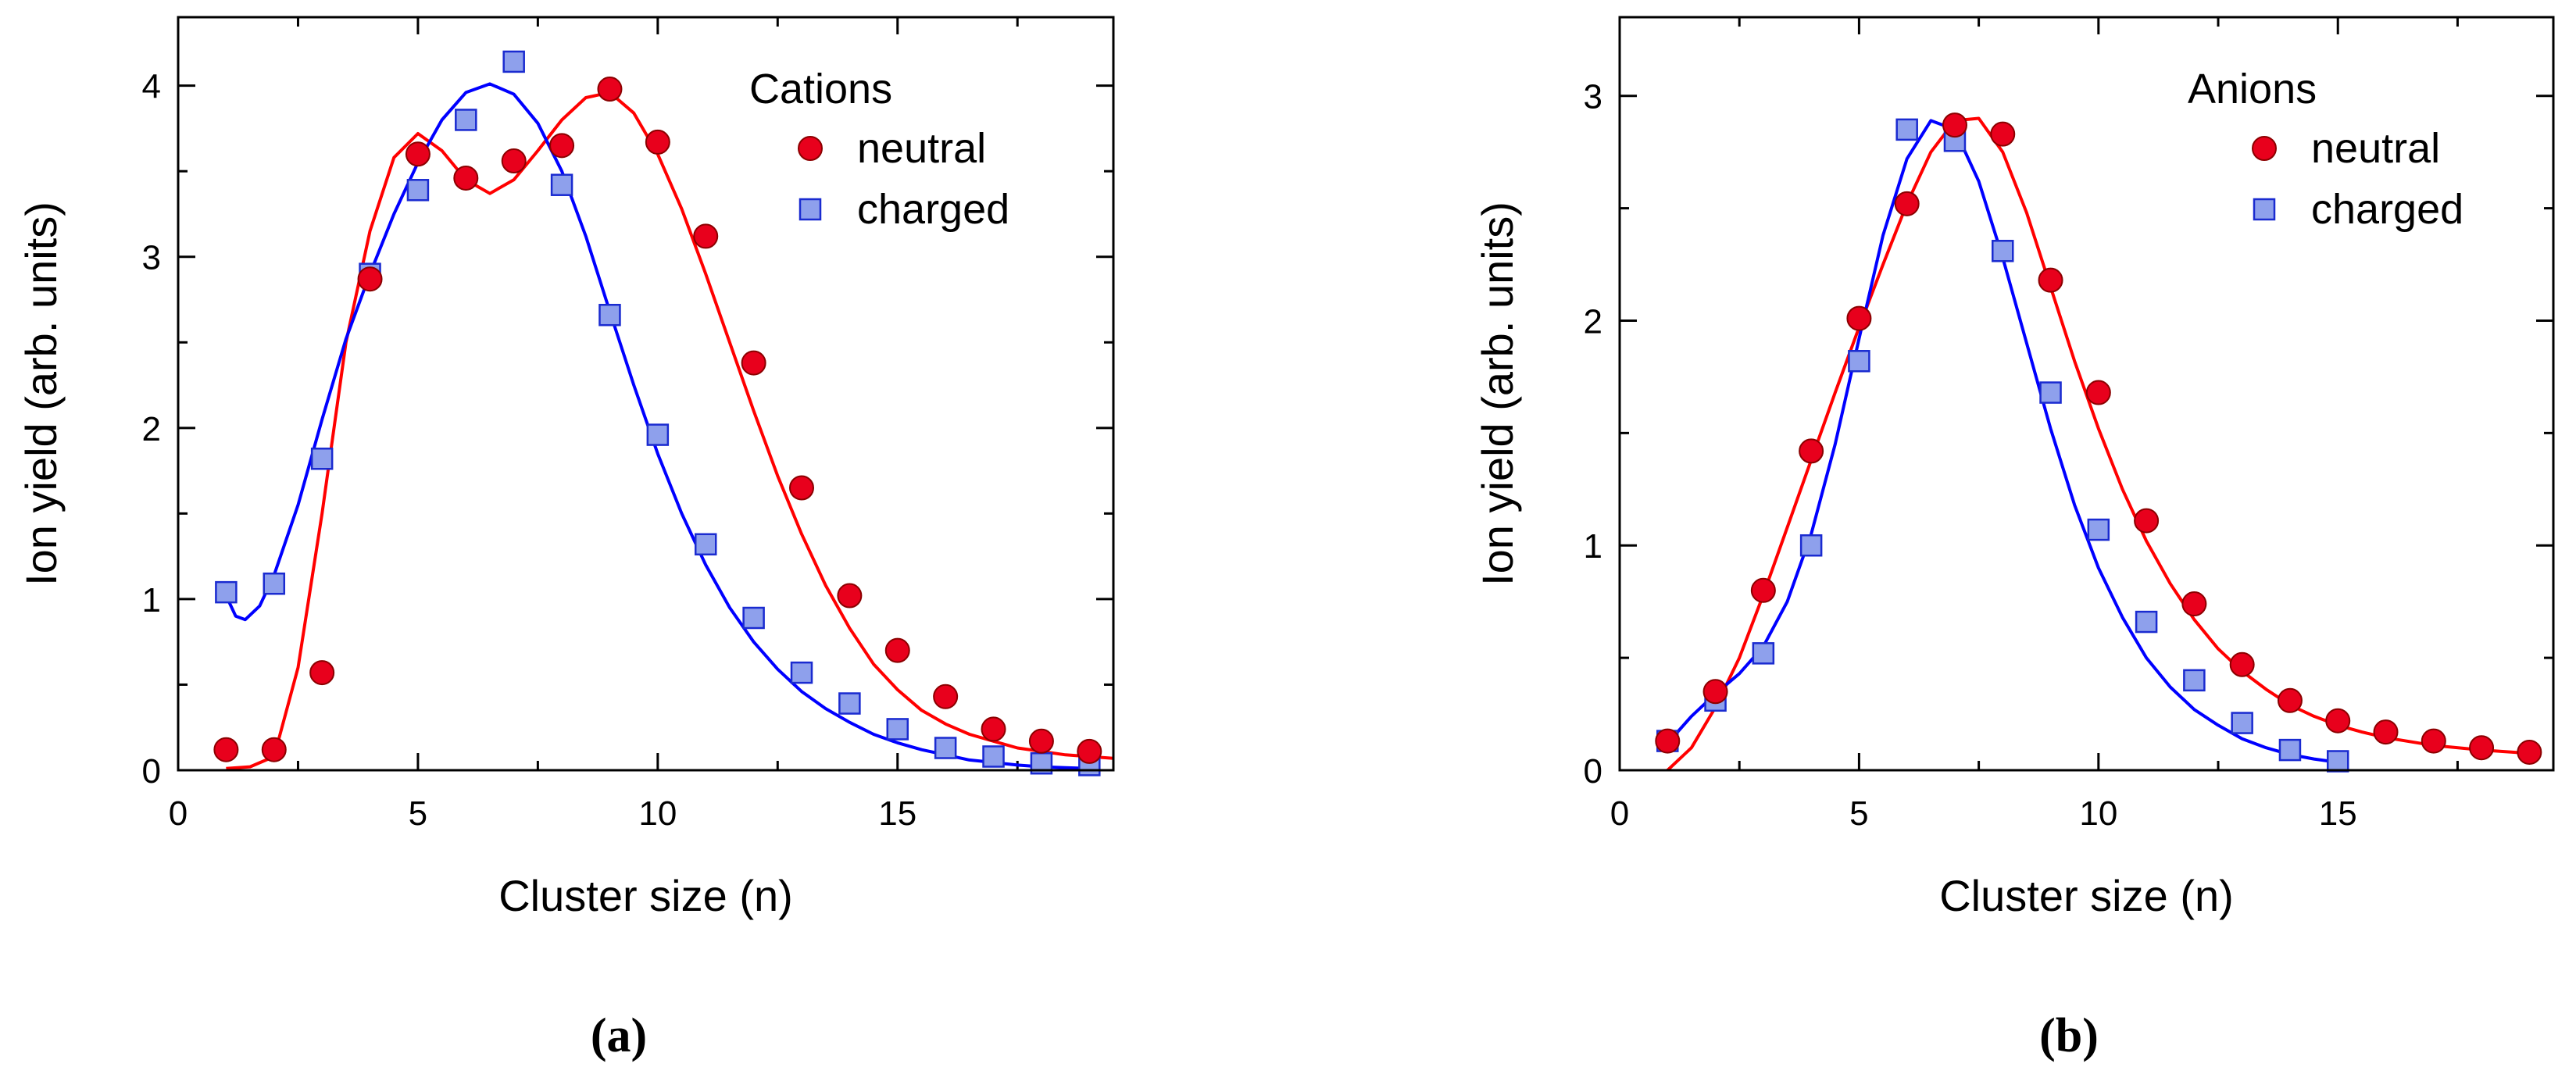 Image resolution: width=2576 pixels, height=1078 pixels. Describe the element at coordinates (619, 1036) in the screenshot. I see `panel-caption: (a)` at that location.